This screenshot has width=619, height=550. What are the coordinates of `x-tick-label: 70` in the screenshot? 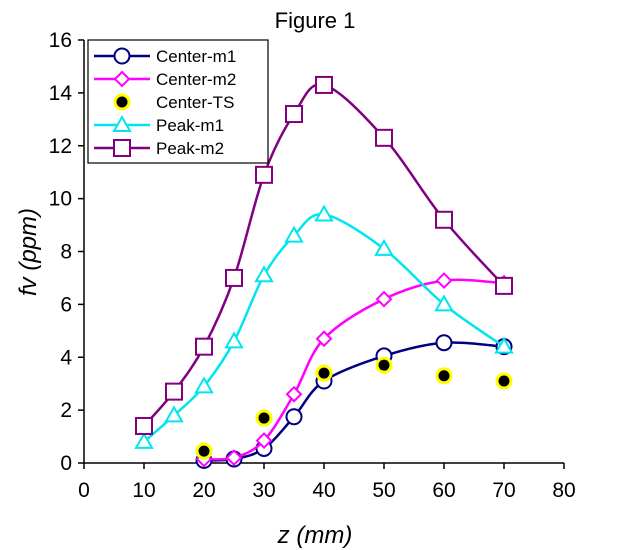 It's located at (503, 490).